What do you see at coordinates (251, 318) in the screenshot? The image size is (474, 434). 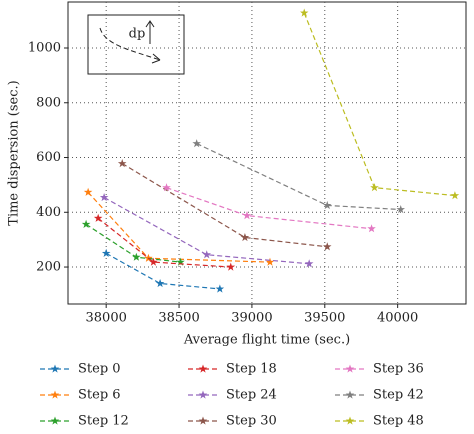 I see `x-tick-label: 39000` at bounding box center [251, 318].